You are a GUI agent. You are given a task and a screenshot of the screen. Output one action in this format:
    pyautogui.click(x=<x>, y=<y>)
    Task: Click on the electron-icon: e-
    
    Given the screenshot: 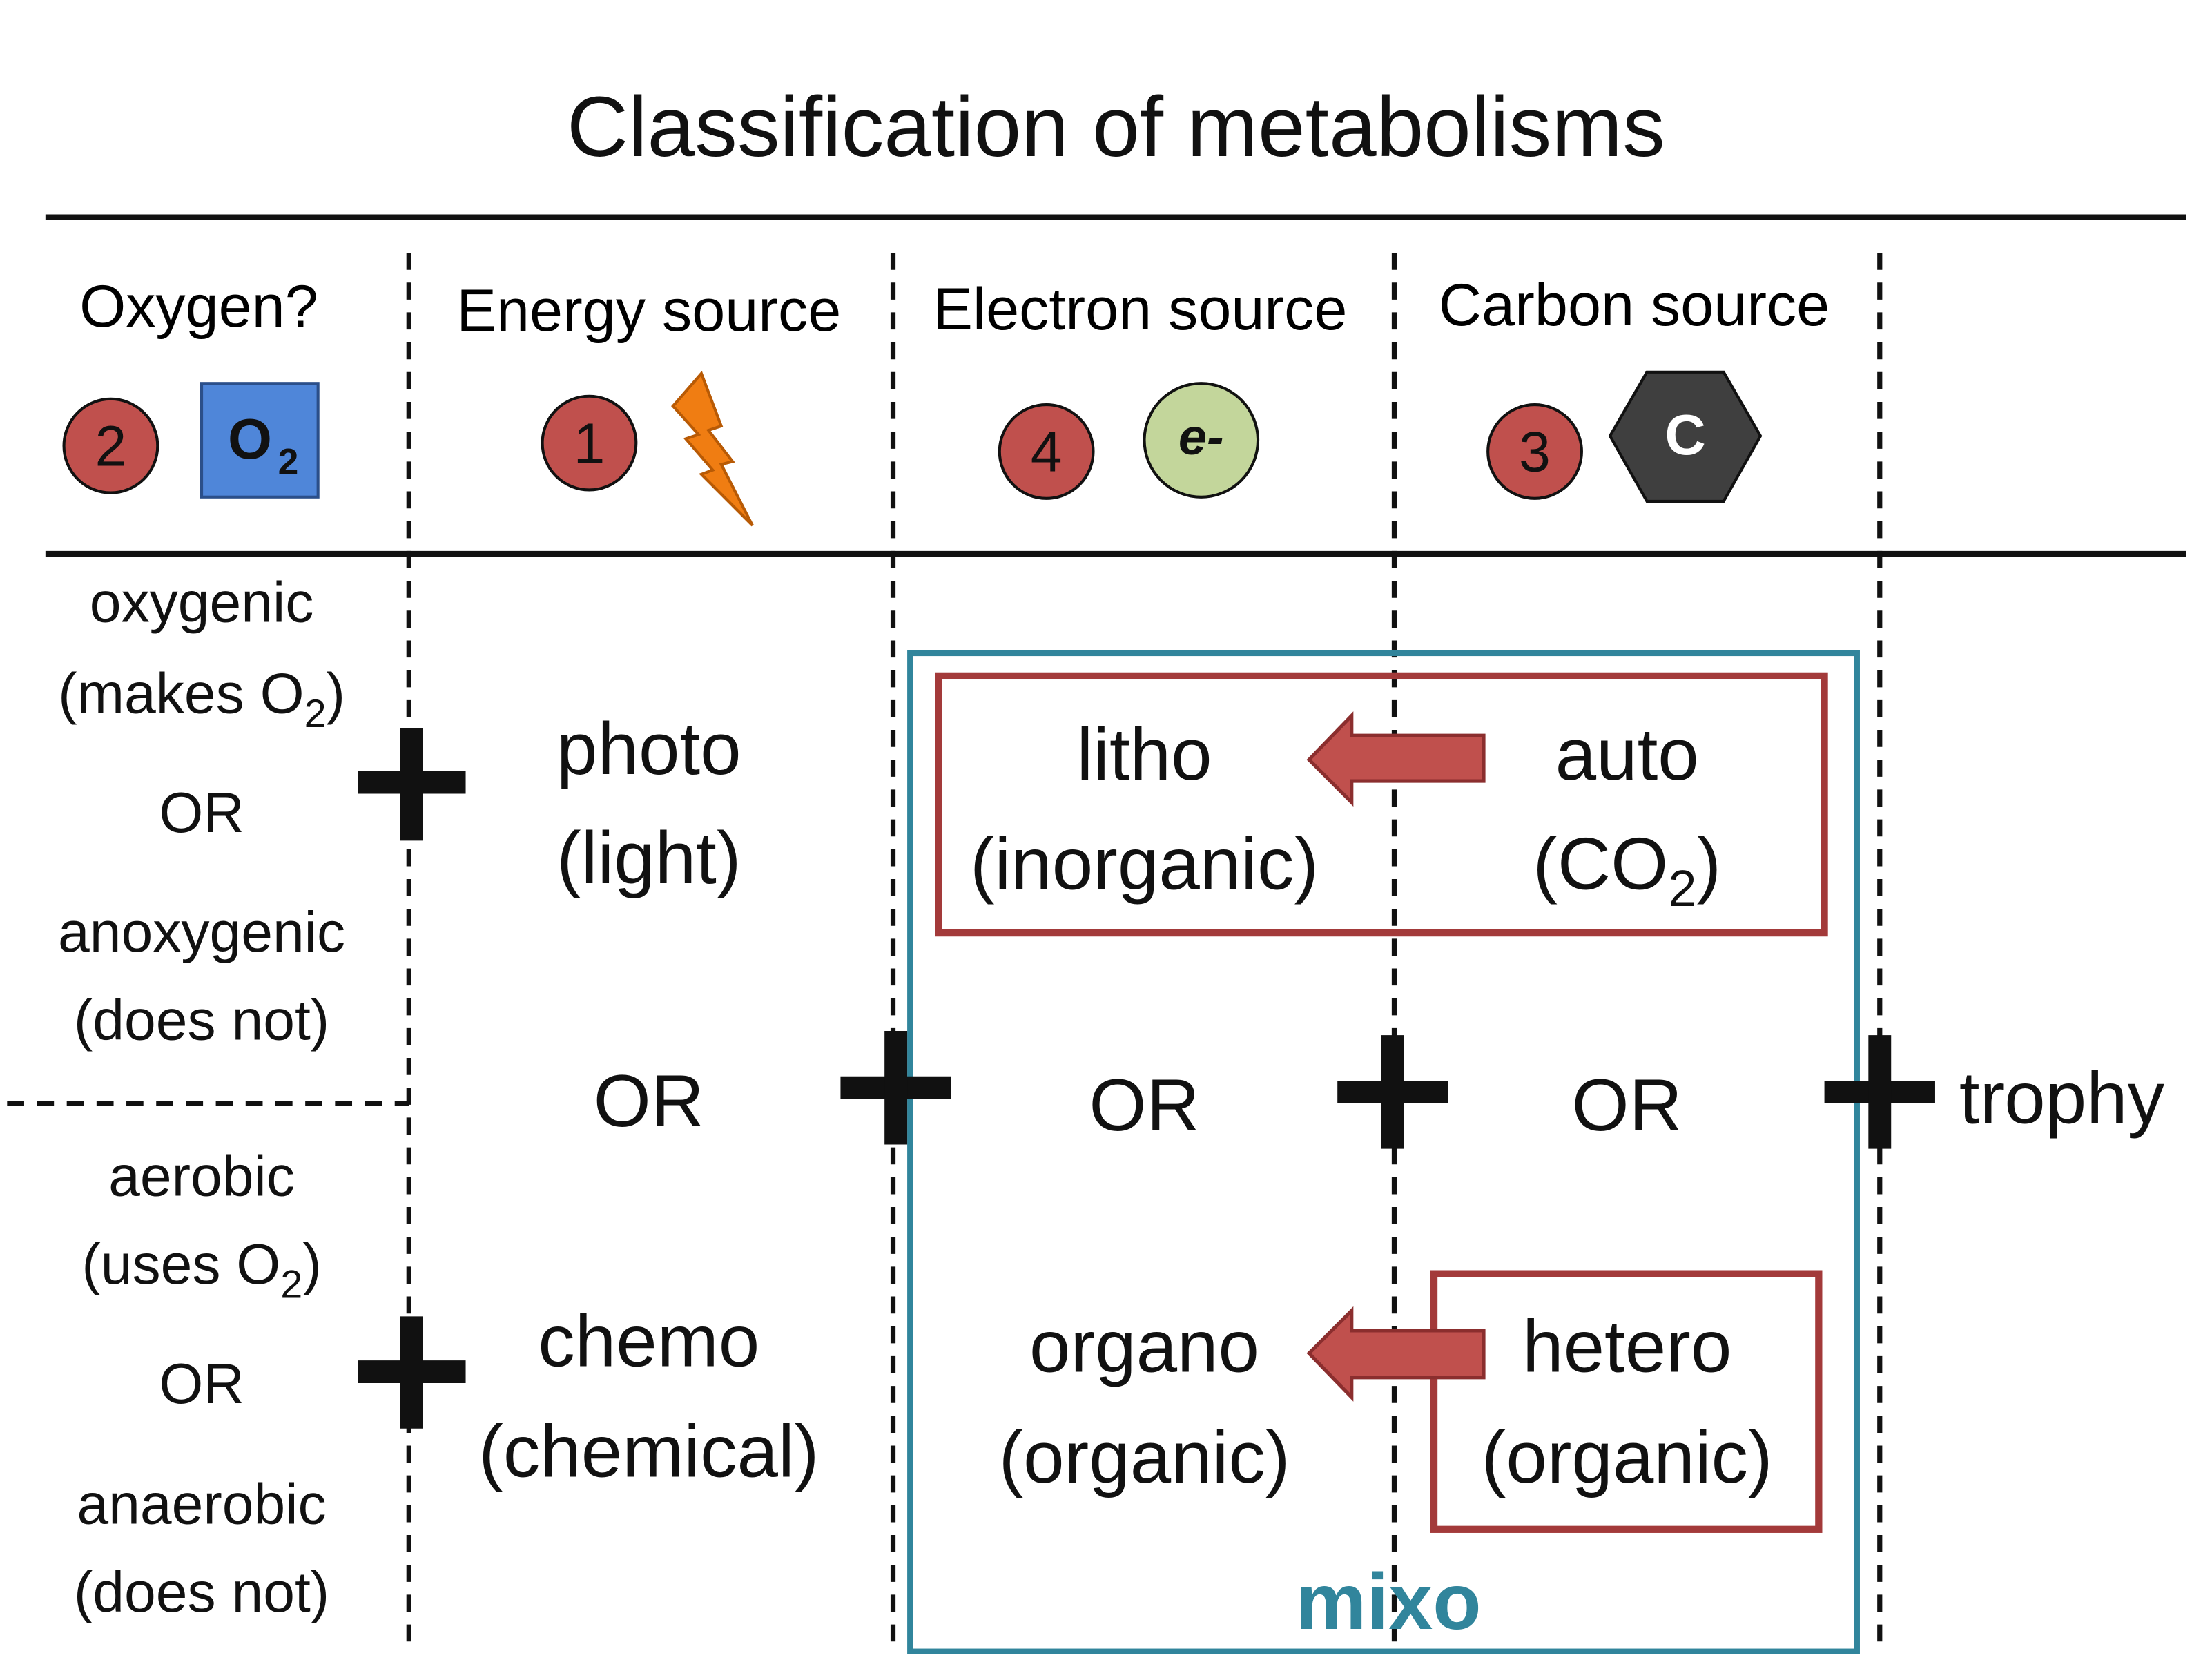 What is the action you would take?
    pyautogui.click(x=1201, y=441)
    